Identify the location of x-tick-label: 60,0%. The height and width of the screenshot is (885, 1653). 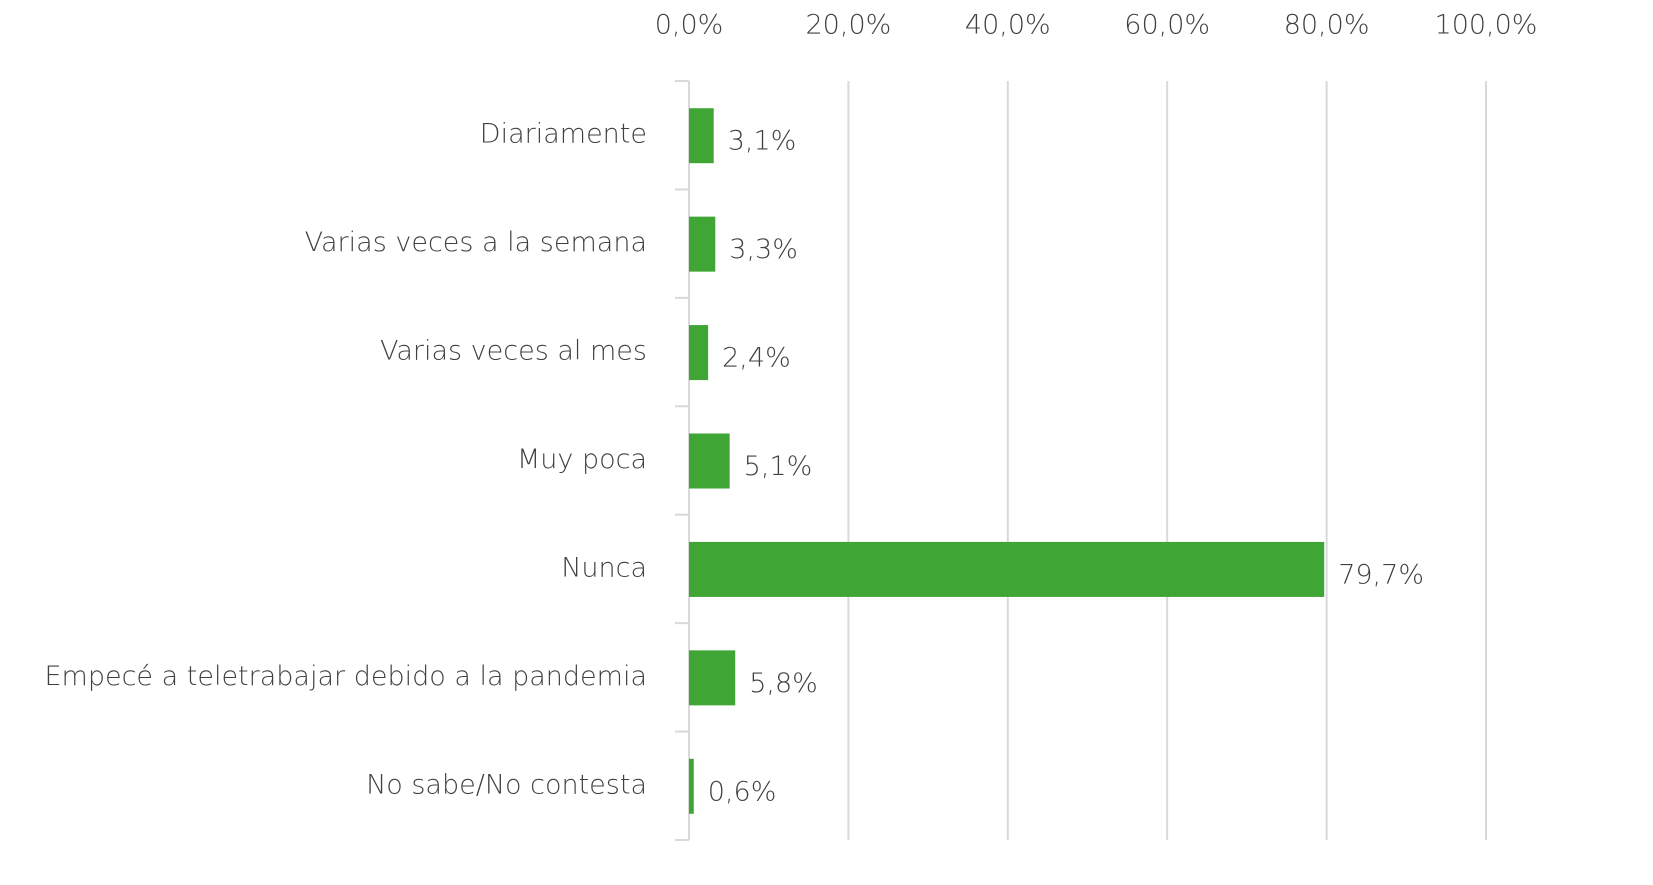
(1167, 25).